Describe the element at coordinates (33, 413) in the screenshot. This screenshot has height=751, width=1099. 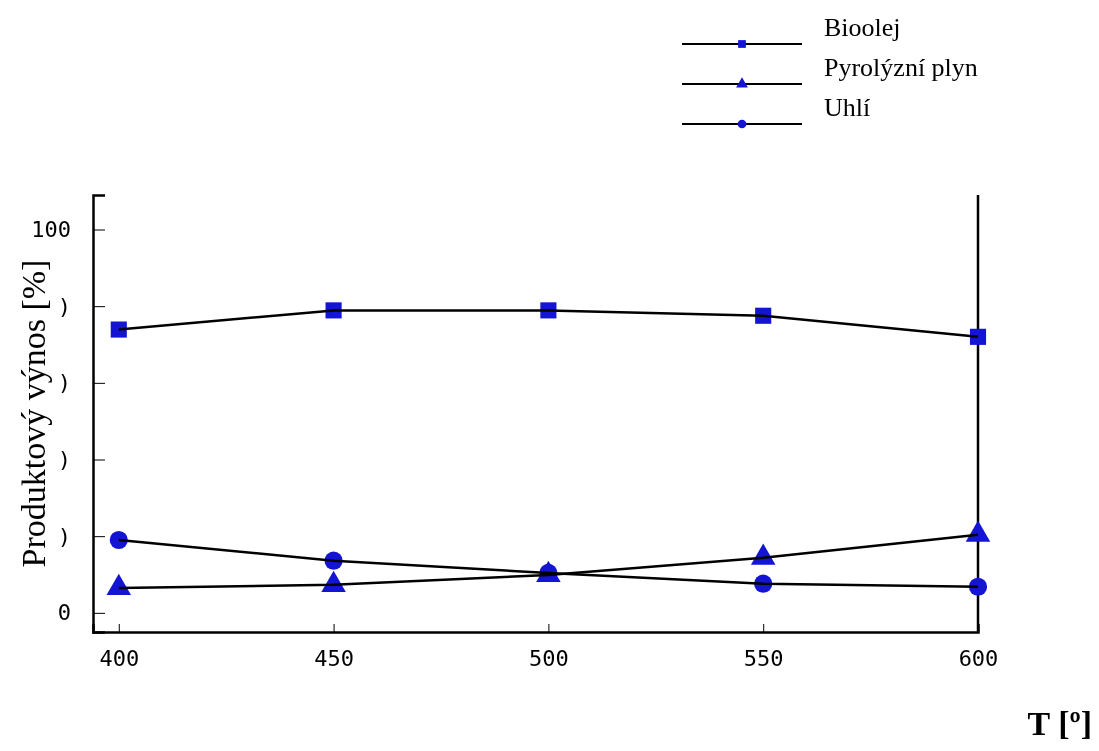
I see `y-axis-title: Produktový výnos [%]` at that location.